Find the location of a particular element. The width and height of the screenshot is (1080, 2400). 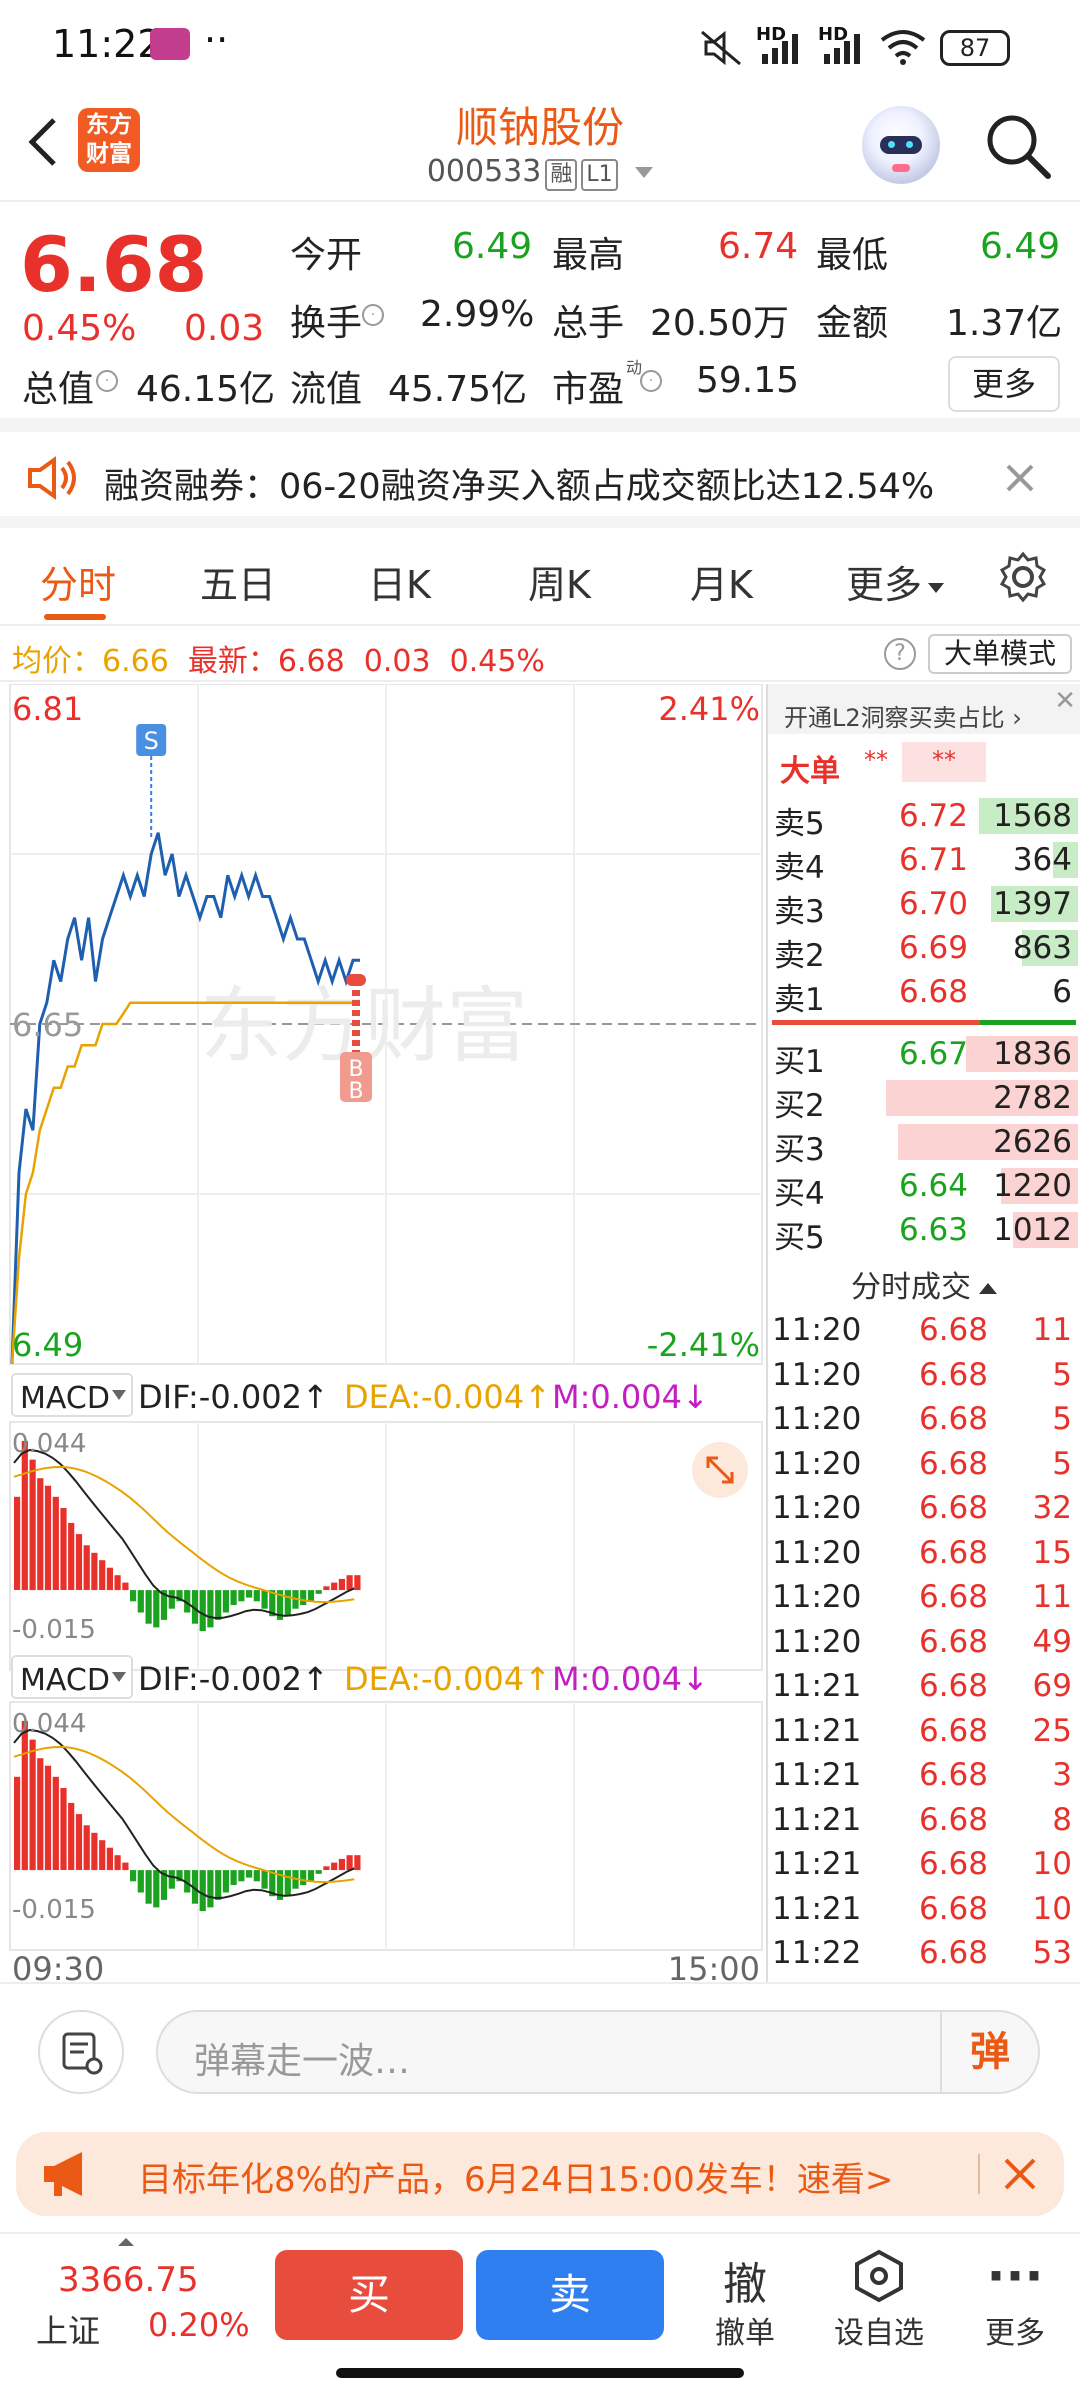

buy-button: 买 is located at coordinates (369, 2295).